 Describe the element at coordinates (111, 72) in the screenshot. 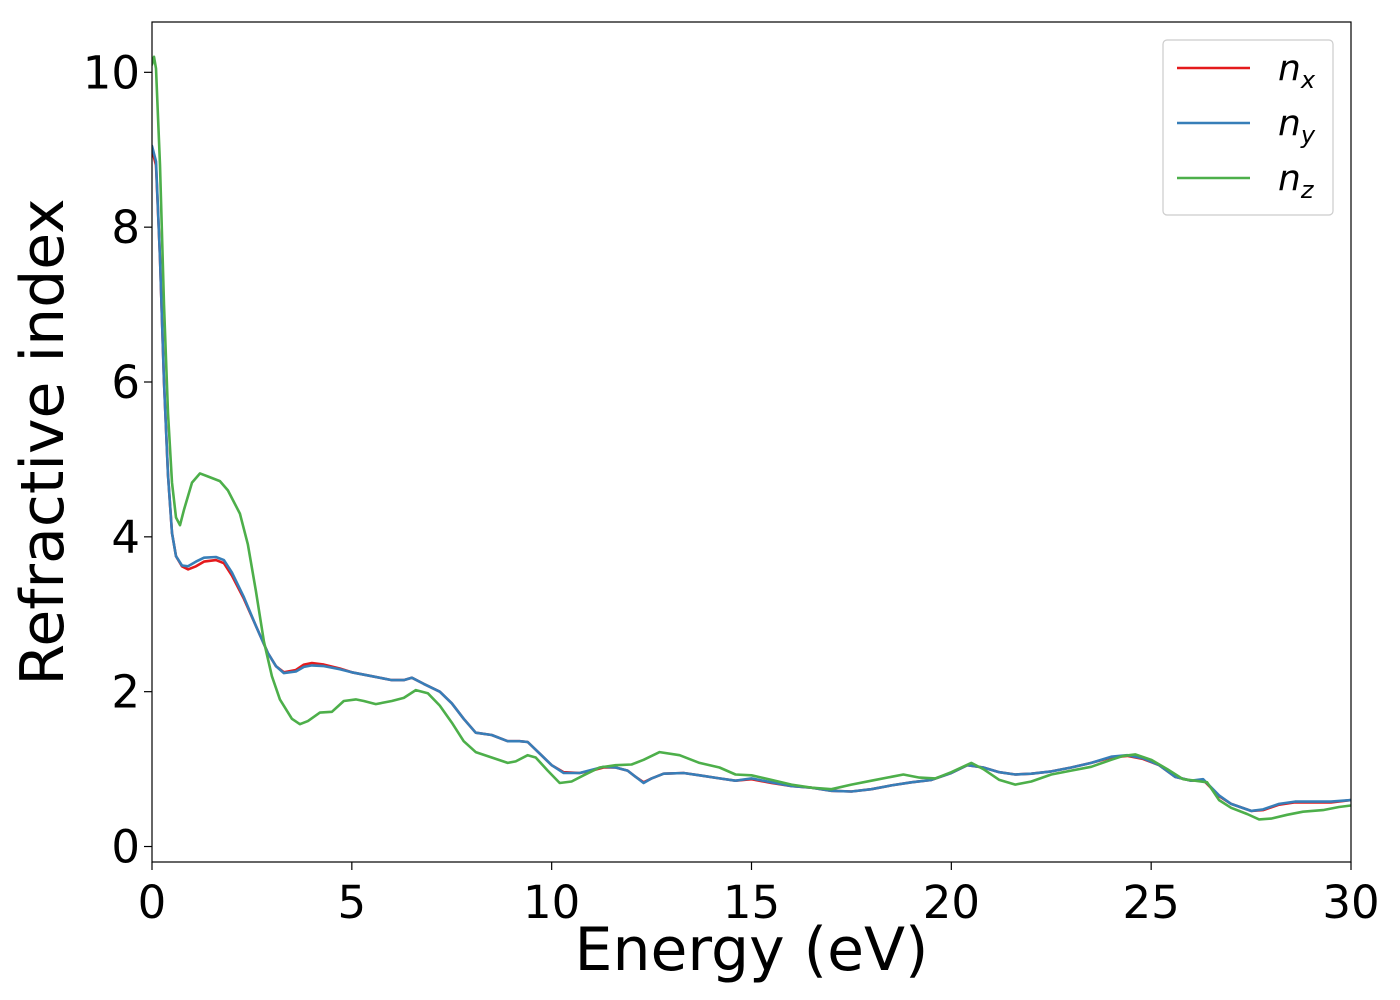

I see `y-tick-label: 10` at that location.